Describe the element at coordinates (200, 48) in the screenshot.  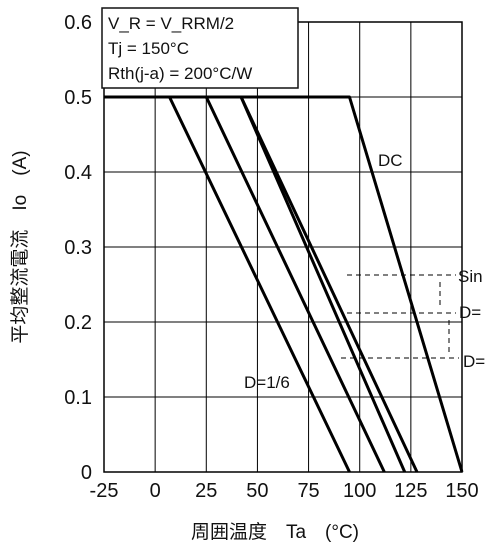
I see `conditions-box` at that location.